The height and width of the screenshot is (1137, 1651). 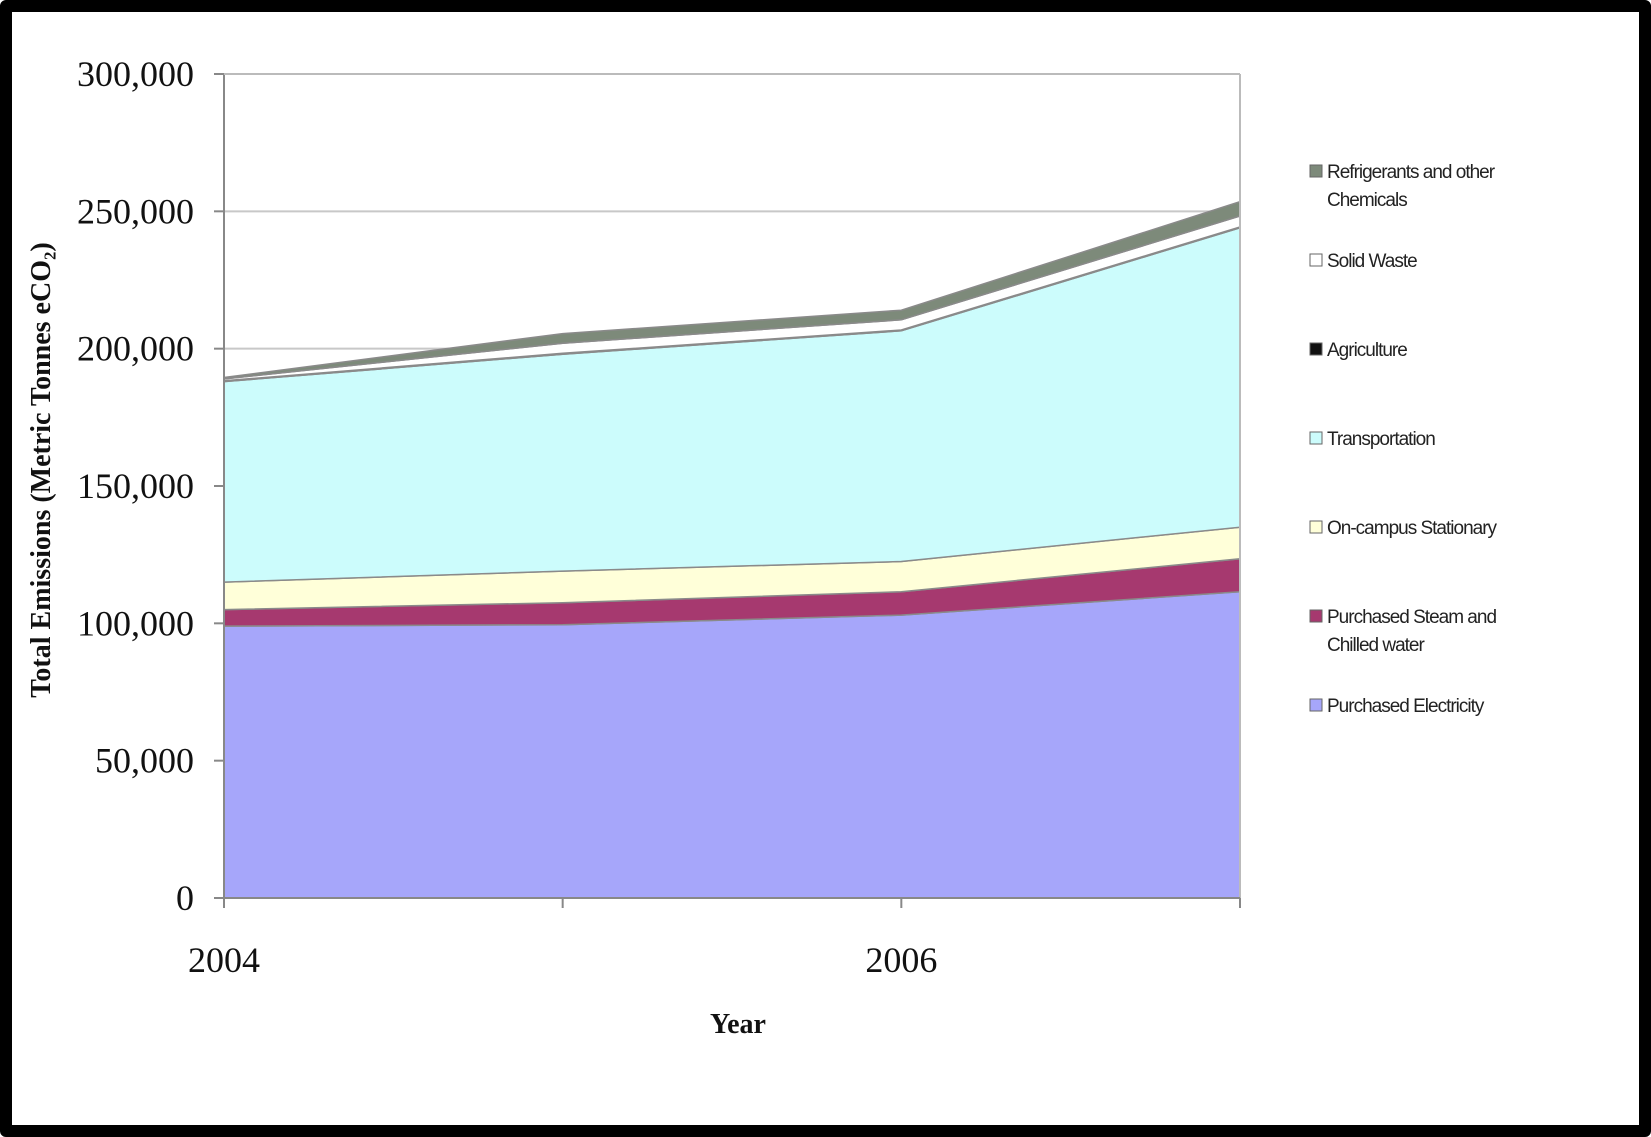 I want to click on legend-label: Purchased Electricity, so click(x=1406, y=706).